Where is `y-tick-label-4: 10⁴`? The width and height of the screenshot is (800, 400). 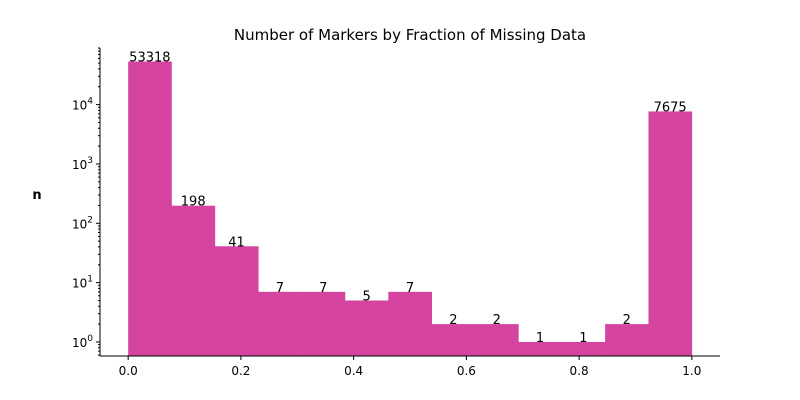
y-tick-label-4: 10⁴ is located at coordinates (82, 105).